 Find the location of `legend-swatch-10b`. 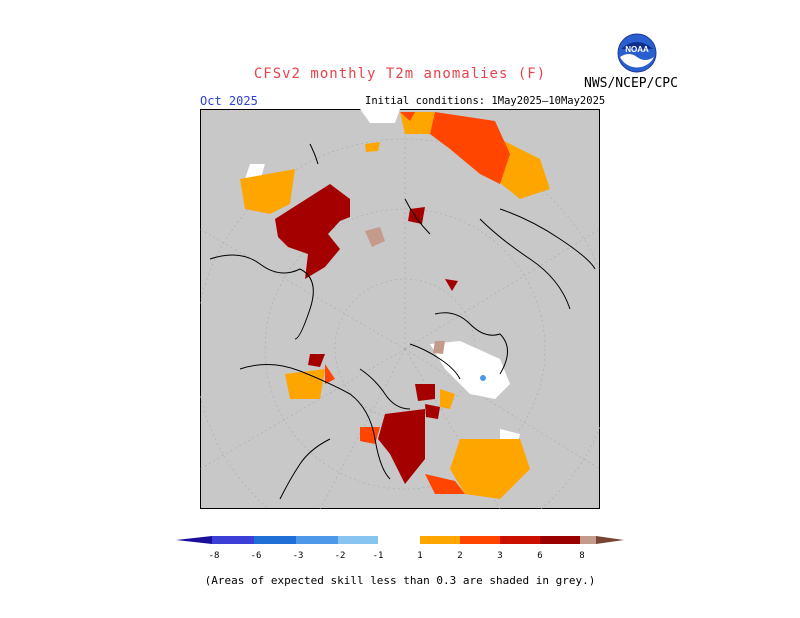

legend-swatch-10b is located at coordinates (588, 540).